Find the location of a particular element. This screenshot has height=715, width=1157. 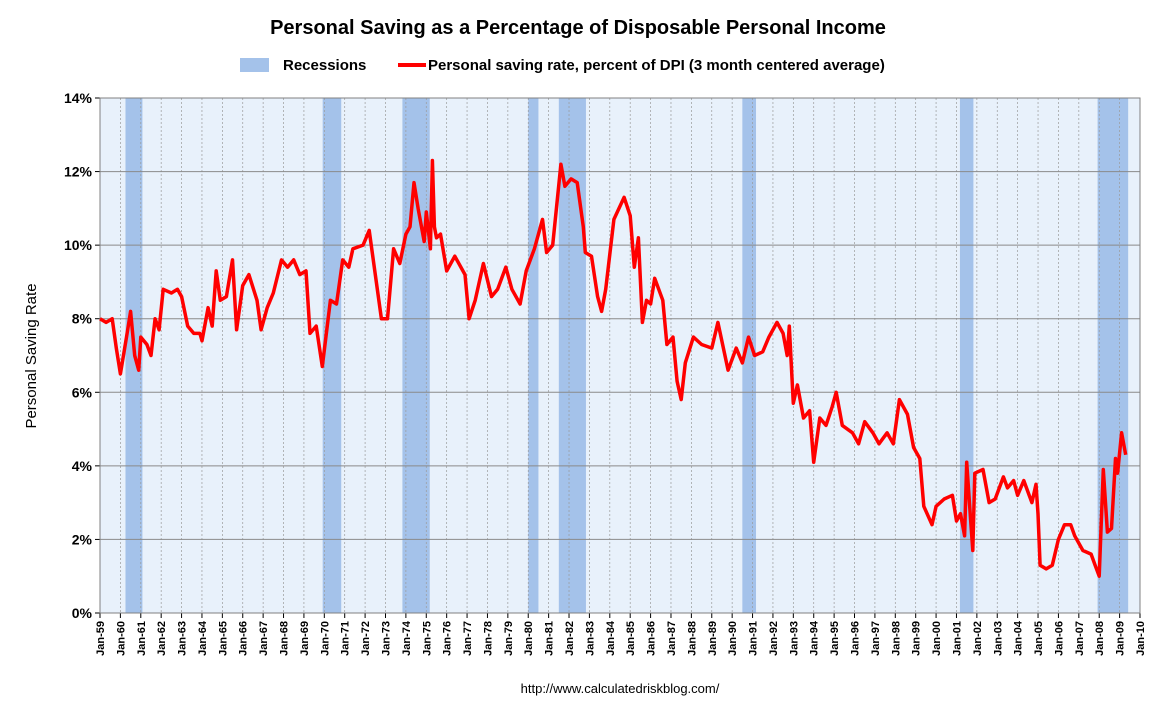

x-tick-label: Jan-72 is located at coordinates (366, 638).